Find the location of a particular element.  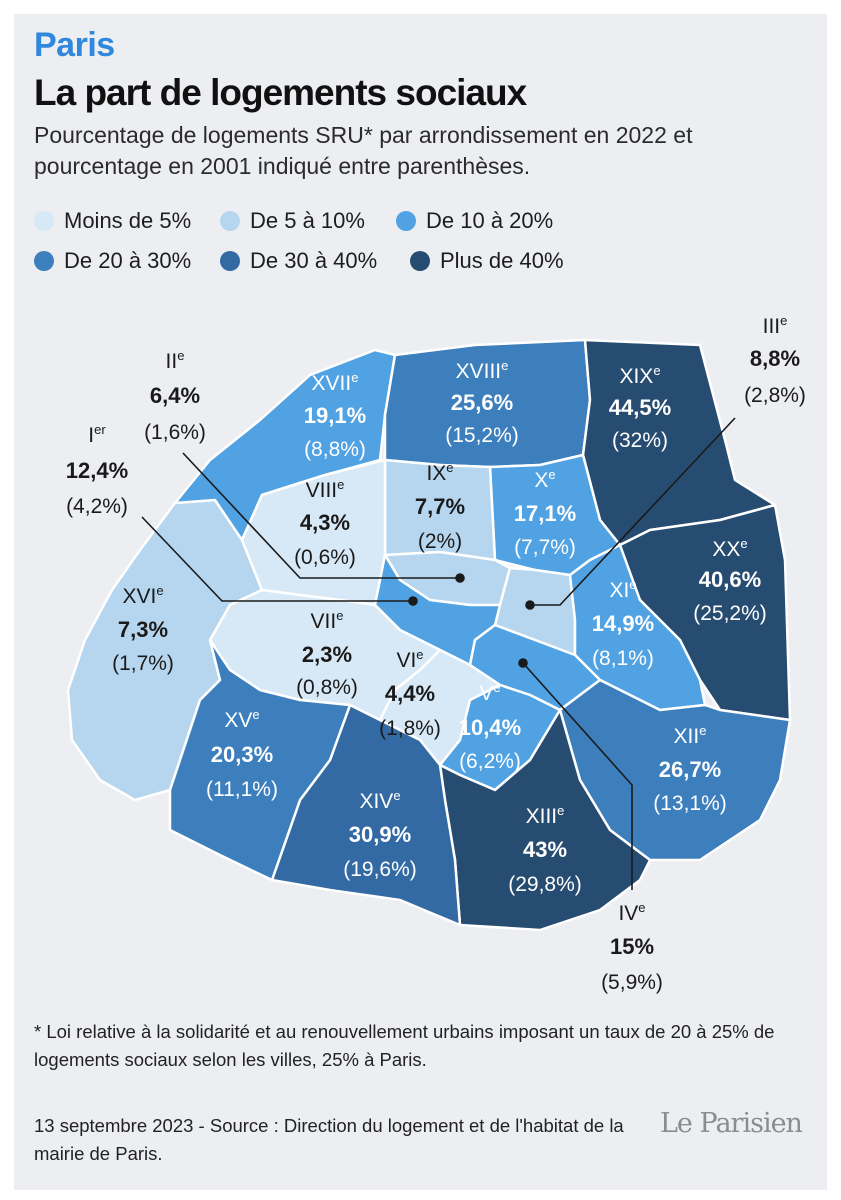

legend-item-10-20: De 10 à 20% is located at coordinates (474, 221).